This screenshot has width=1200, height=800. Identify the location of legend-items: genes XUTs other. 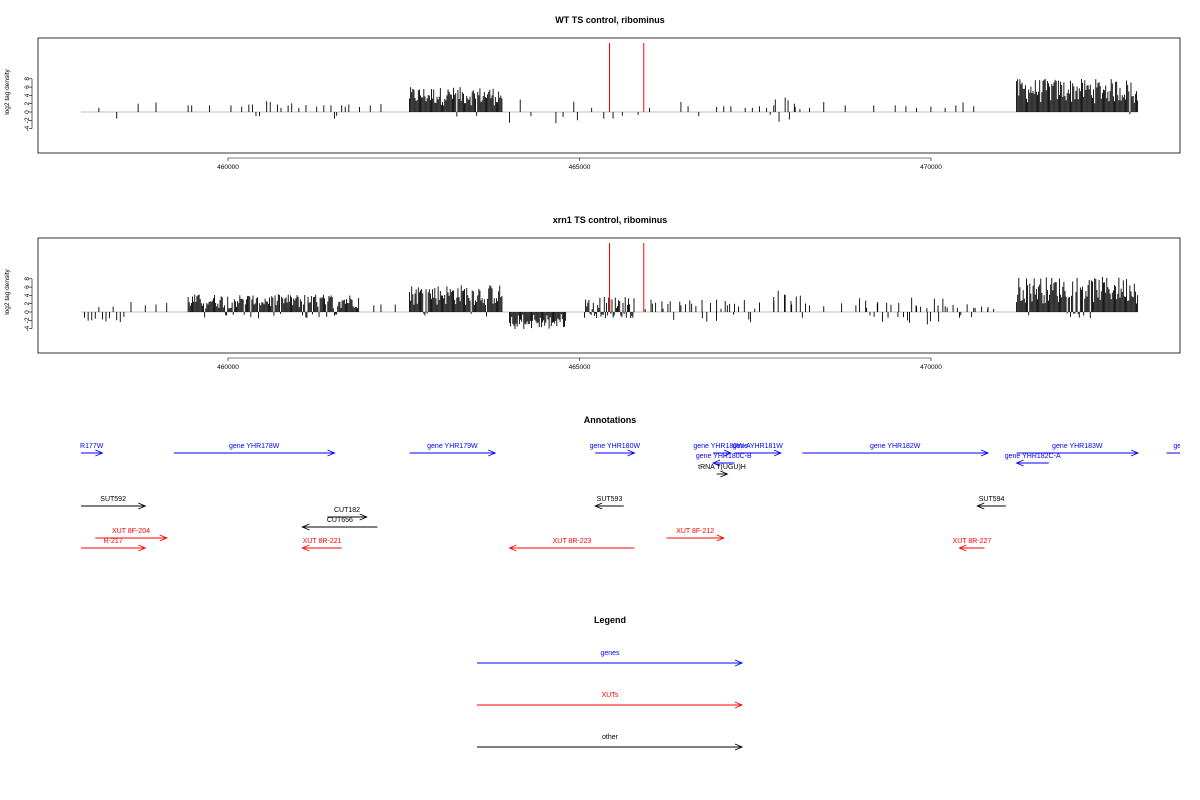
(610, 700).